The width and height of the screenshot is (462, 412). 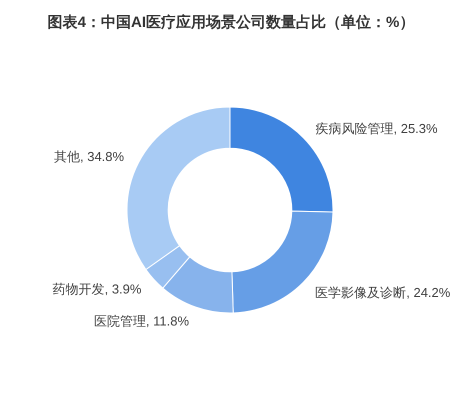 What do you see at coordinates (231, 22) in the screenshot?
I see `chart-title: 图表4：中国AI医疗应用场景公司数量占比（单位：%）` at bounding box center [231, 22].